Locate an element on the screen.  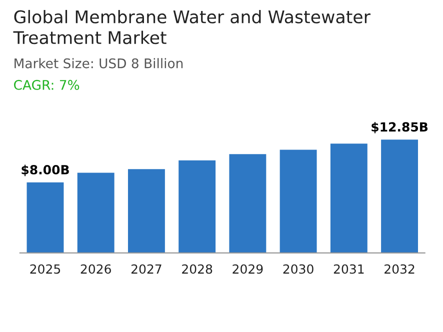
x-tick-label: 2029 is located at coordinates (247, 269).